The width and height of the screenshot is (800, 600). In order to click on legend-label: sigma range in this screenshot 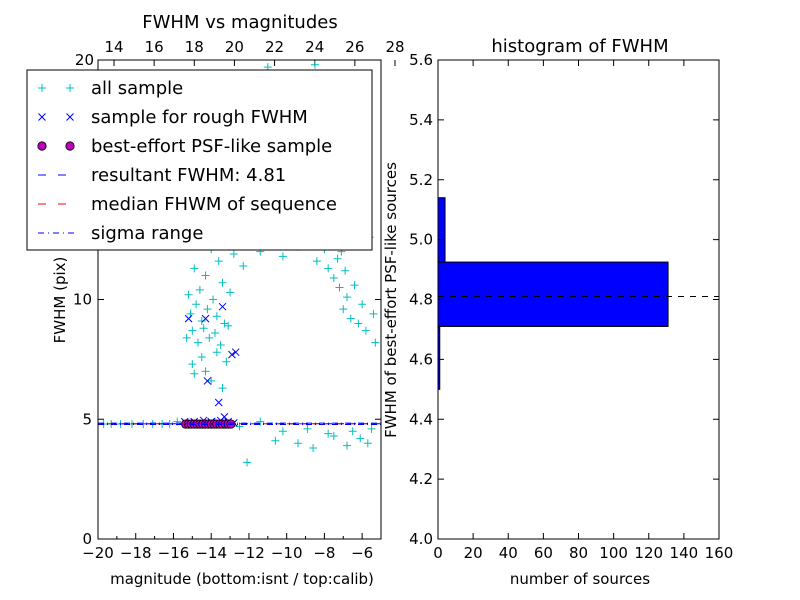, I will do `click(147, 233)`.